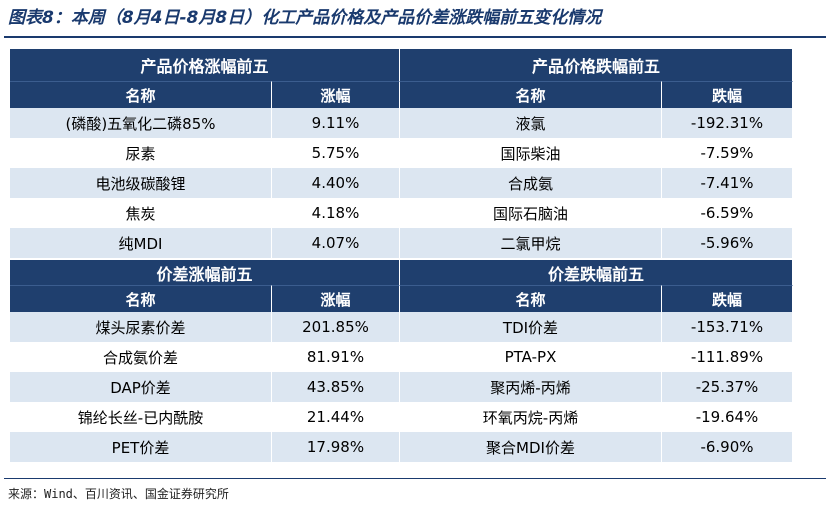 This screenshot has height=508, width=831. Describe the element at coordinates (531, 213) in the screenshot. I see `price-down-name: 国际石脑油` at that location.